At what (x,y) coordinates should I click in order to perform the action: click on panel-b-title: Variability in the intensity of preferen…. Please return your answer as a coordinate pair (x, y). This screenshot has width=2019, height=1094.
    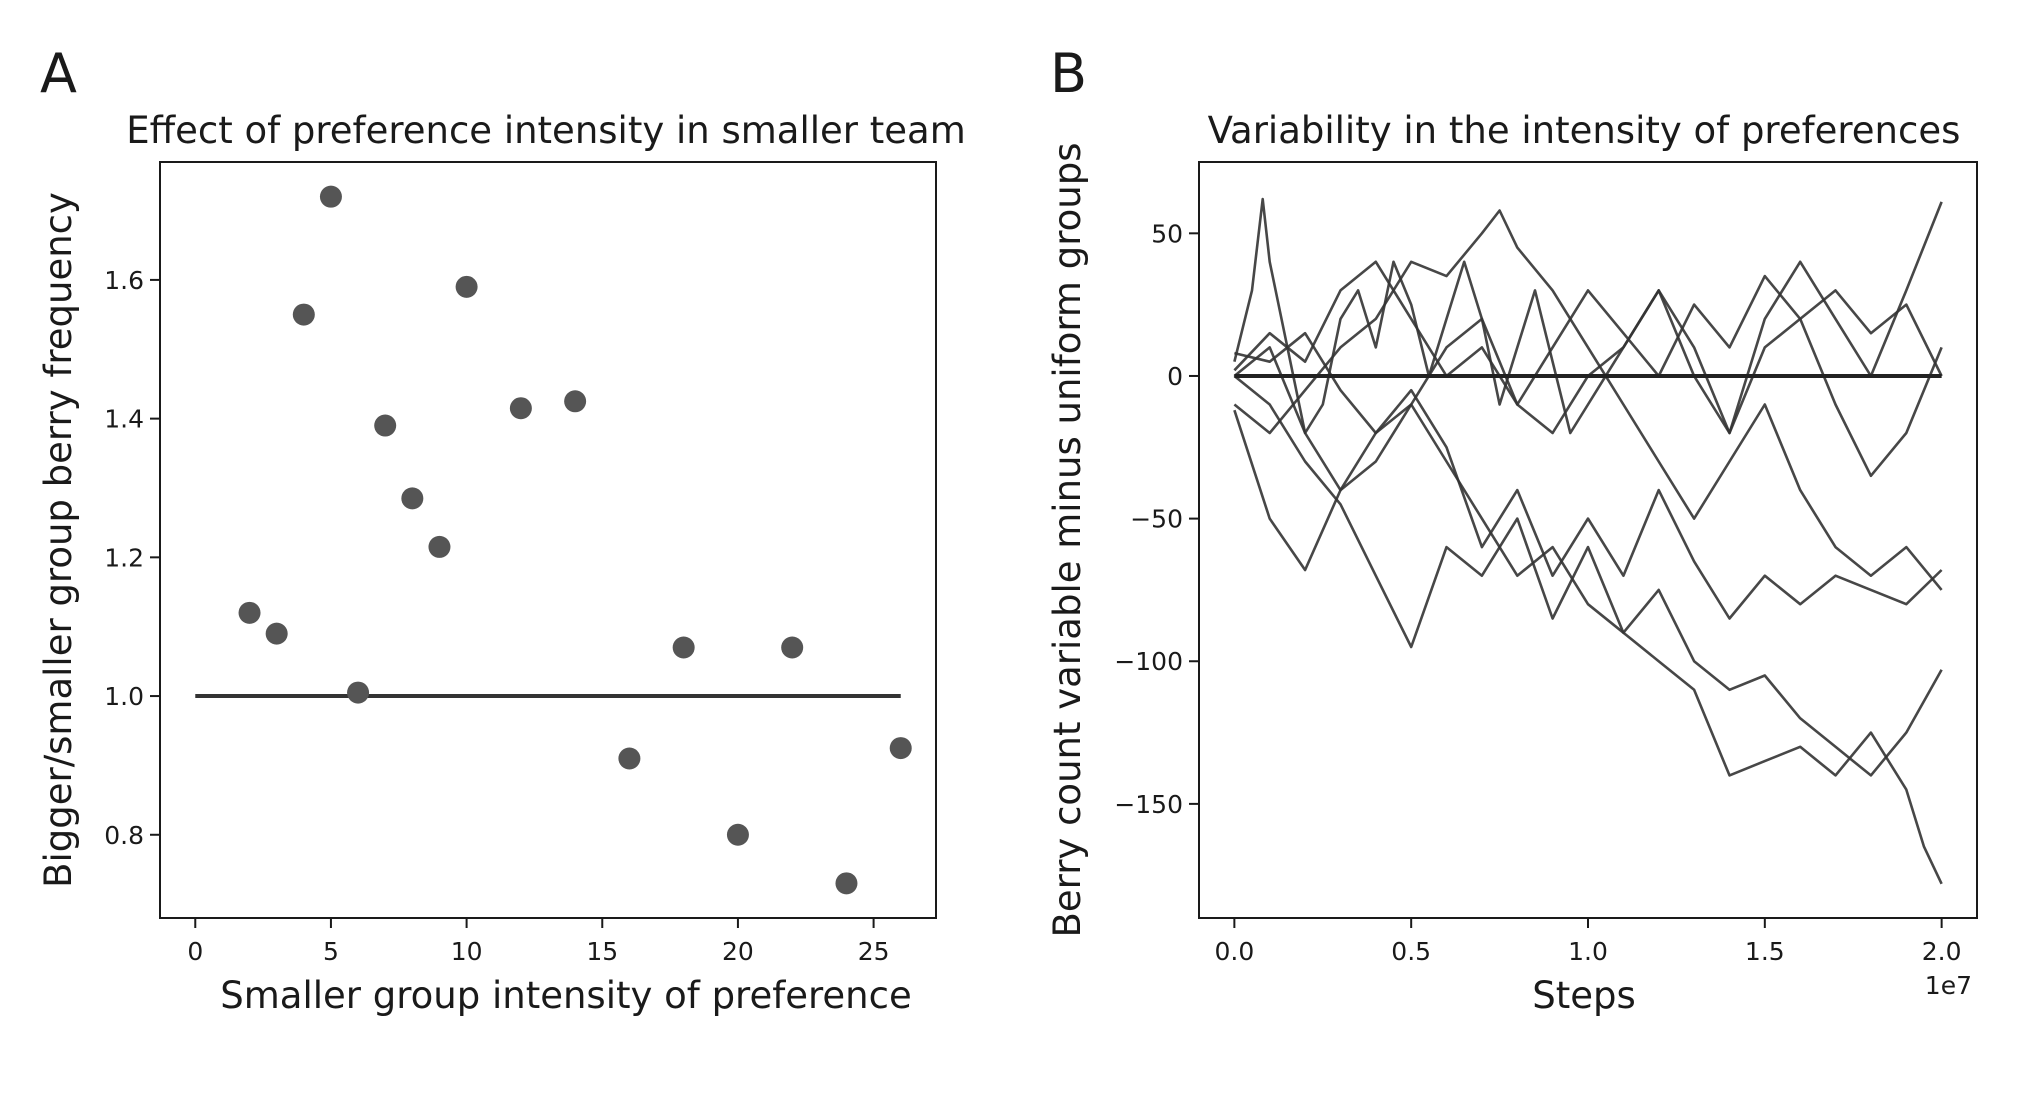
    Looking at the image, I should click on (1584, 130).